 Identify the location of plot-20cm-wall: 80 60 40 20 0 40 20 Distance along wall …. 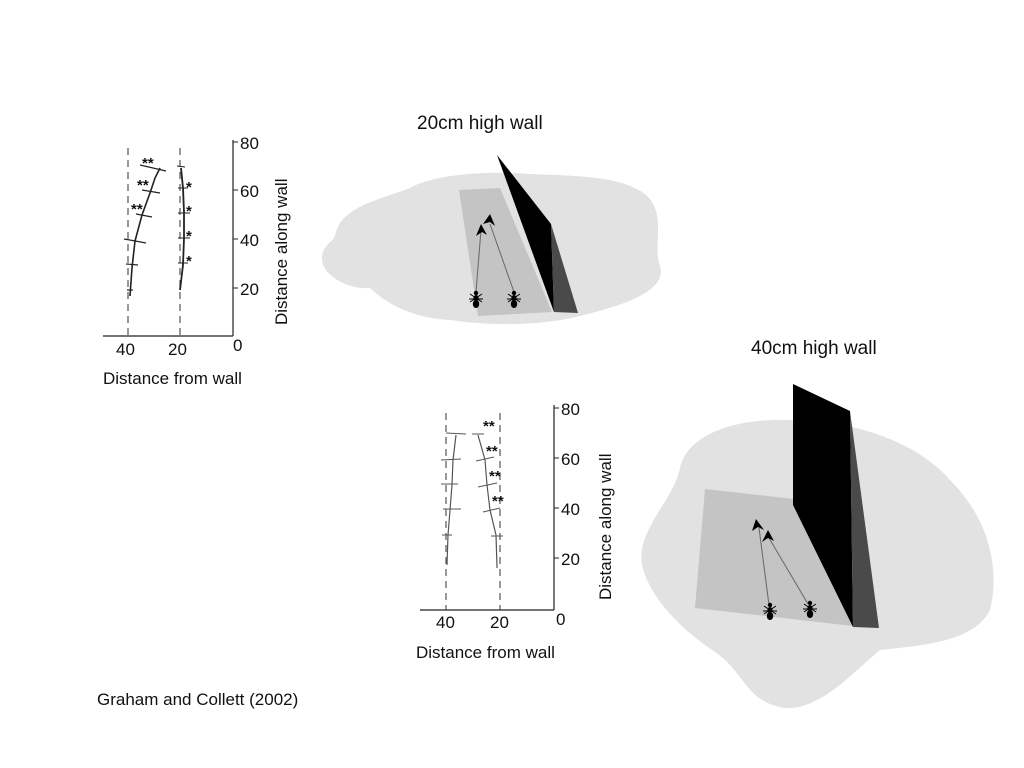
(197, 261).